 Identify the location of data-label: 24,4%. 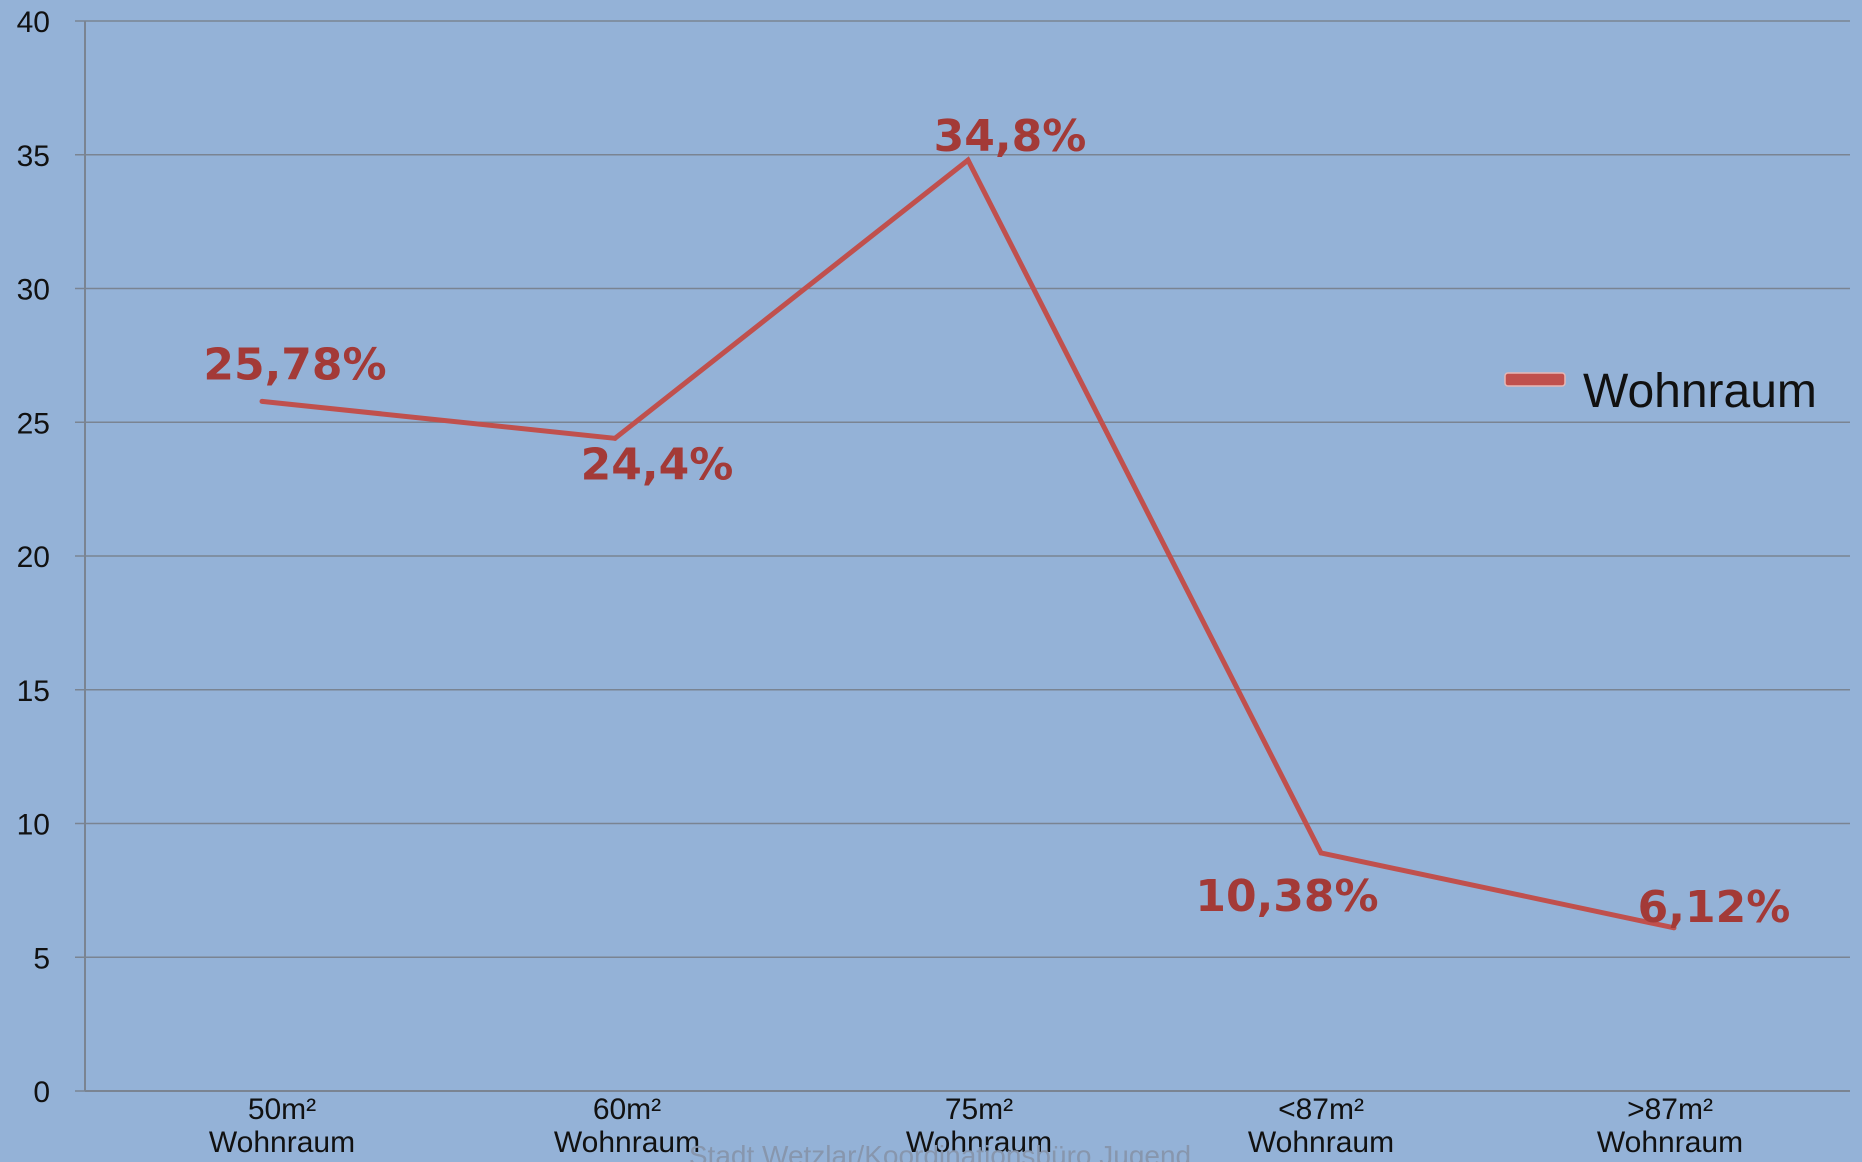
(657, 464).